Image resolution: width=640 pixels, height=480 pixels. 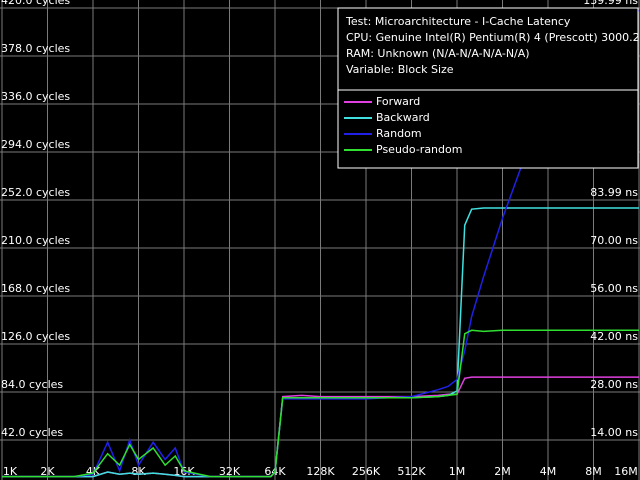 What do you see at coordinates (47, 471) in the screenshot?
I see `x-tick-label: 2K` at bounding box center [47, 471].